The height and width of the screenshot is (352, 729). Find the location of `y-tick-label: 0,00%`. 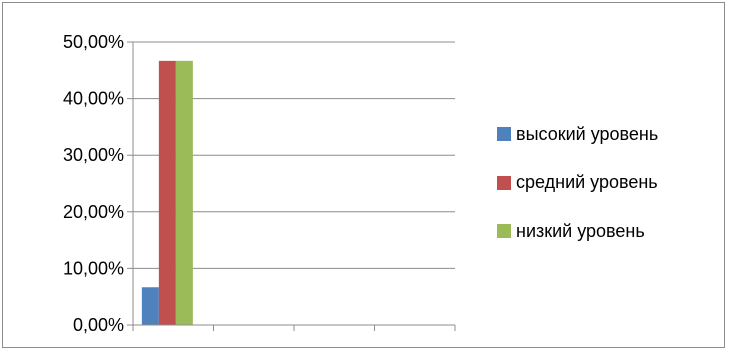

y-tick-label: 0,00% is located at coordinates (98, 325).